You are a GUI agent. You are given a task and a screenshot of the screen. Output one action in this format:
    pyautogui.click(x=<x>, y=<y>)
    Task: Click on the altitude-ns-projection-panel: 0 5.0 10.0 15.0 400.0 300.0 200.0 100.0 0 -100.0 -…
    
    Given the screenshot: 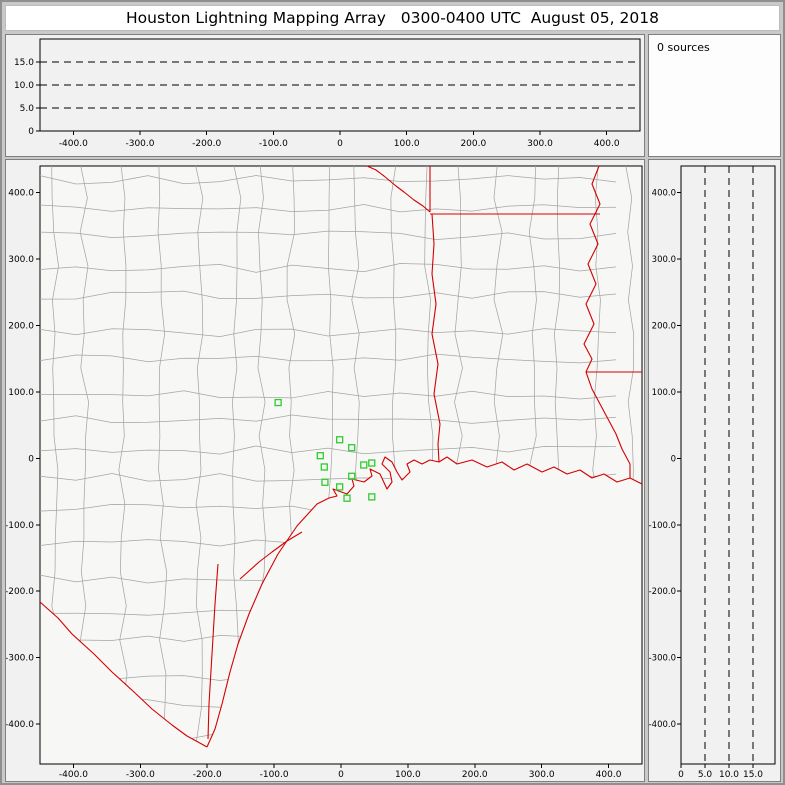 What is the action you would take?
    pyautogui.click(x=714, y=470)
    